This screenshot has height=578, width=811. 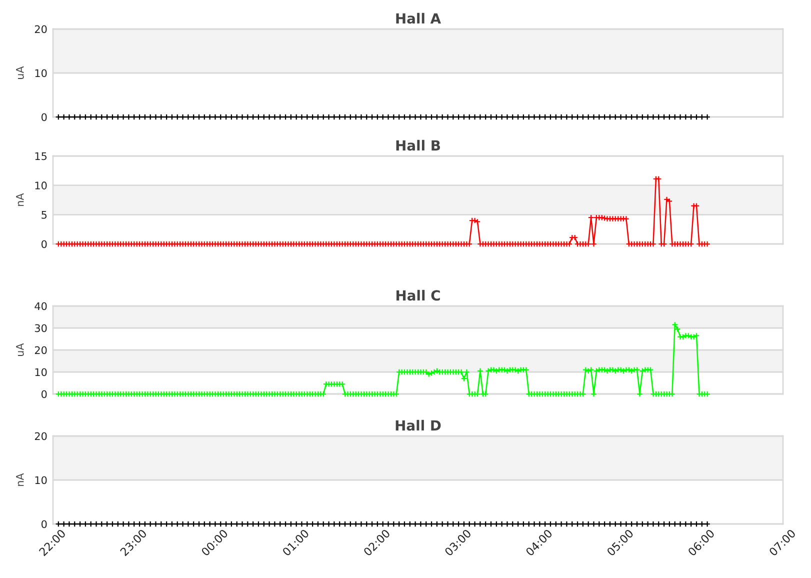 I want to click on y-tick-label: 40, so click(x=40, y=306).